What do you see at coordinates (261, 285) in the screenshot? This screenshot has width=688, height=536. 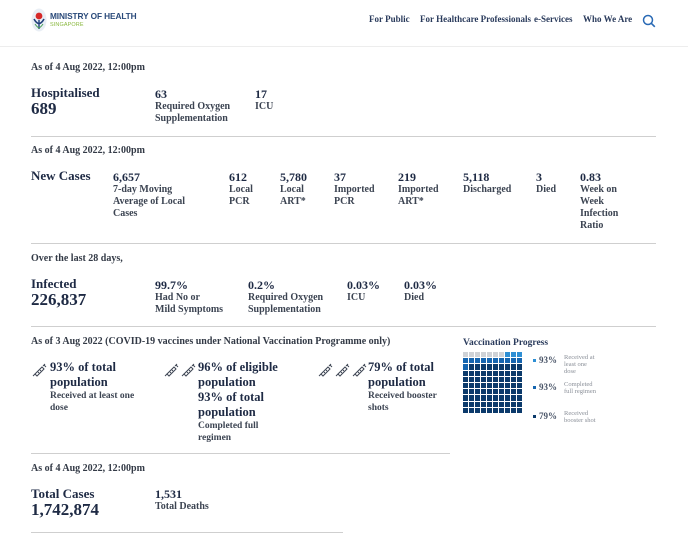 I see `stat-value: 0.2%` at bounding box center [261, 285].